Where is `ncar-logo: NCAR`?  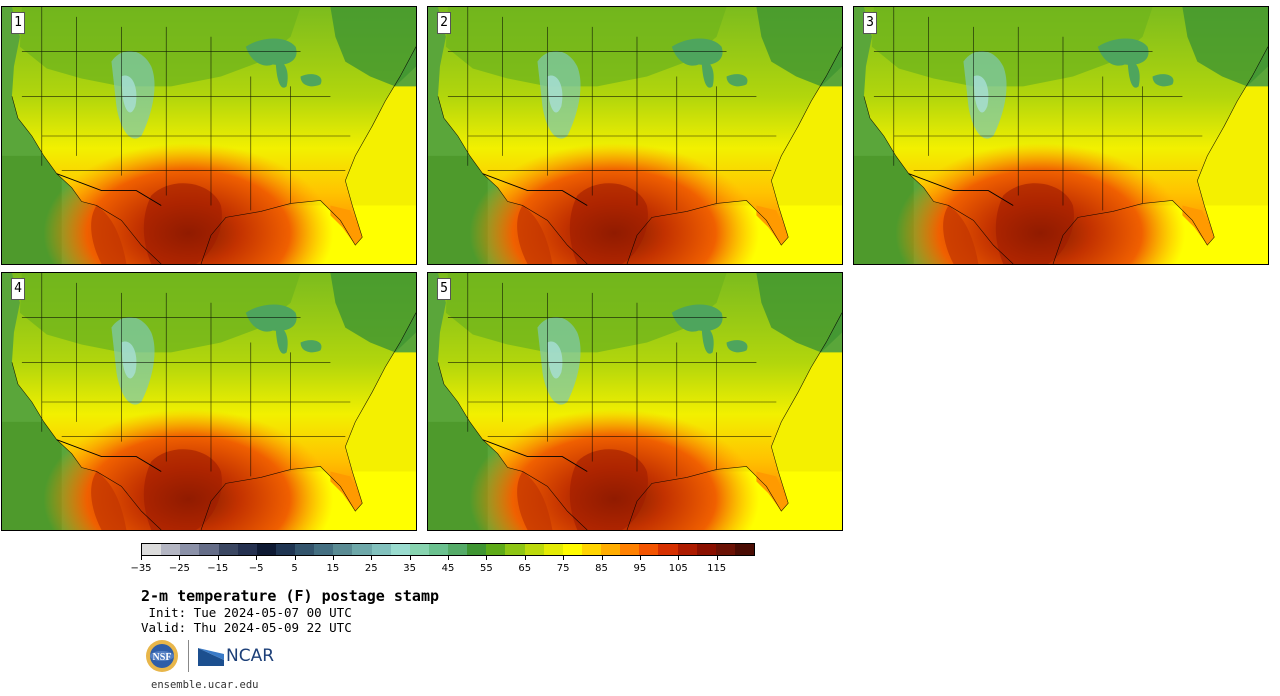 ncar-logo: NCAR is located at coordinates (236, 656).